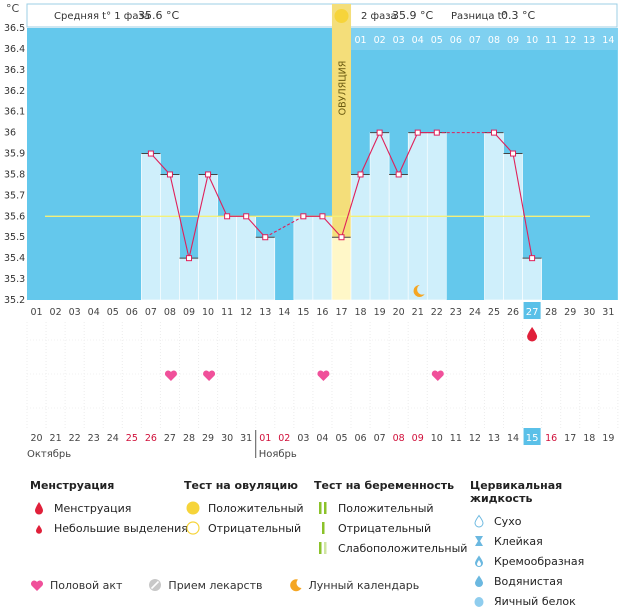 The image size is (626, 611). Describe the element at coordinates (513, 312) in the screenshot. I see `cycle-day-label: 26` at that location.